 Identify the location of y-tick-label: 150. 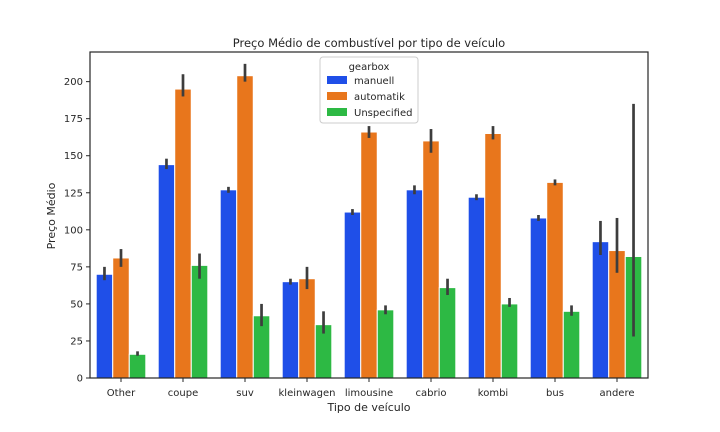
(73, 156).